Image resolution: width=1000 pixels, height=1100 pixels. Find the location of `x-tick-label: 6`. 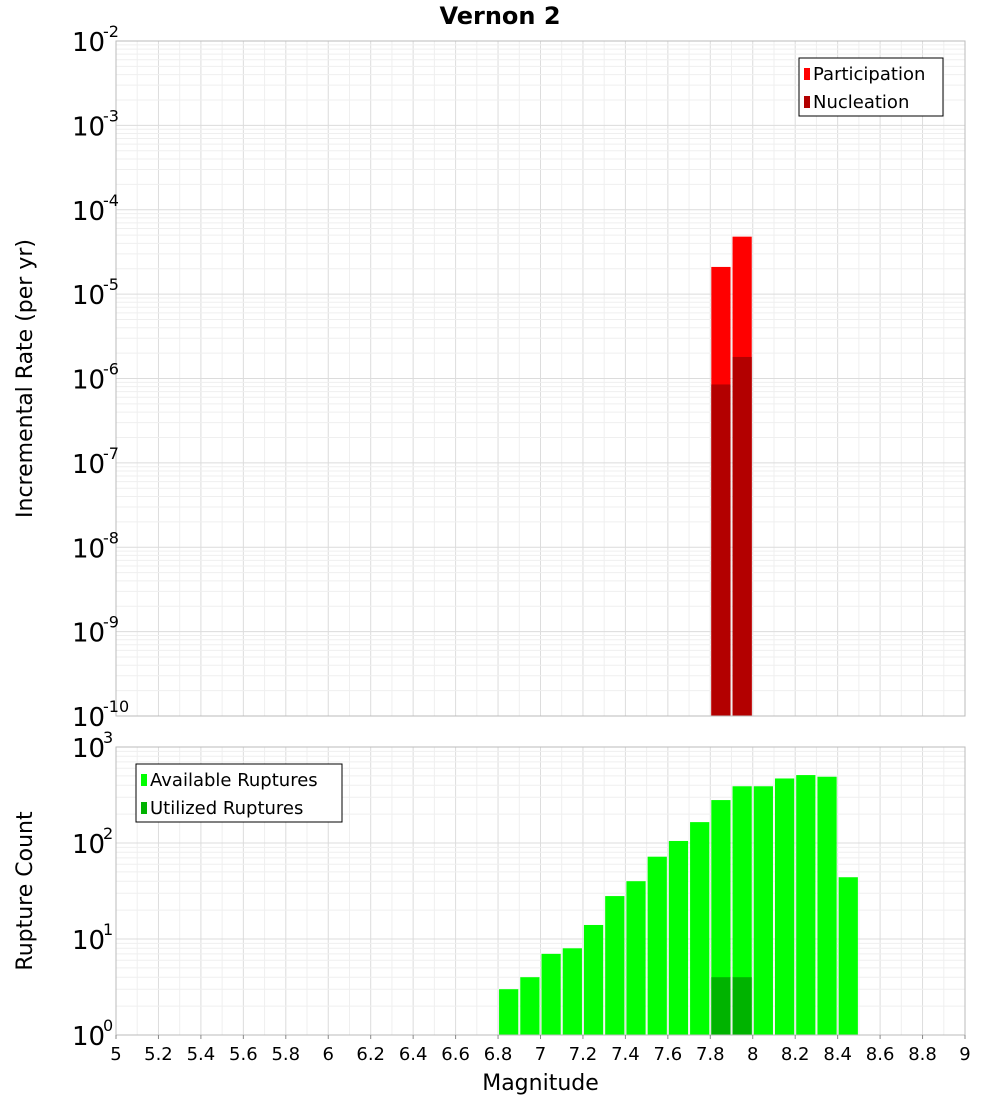

x-tick-label: 6 is located at coordinates (328, 1054).